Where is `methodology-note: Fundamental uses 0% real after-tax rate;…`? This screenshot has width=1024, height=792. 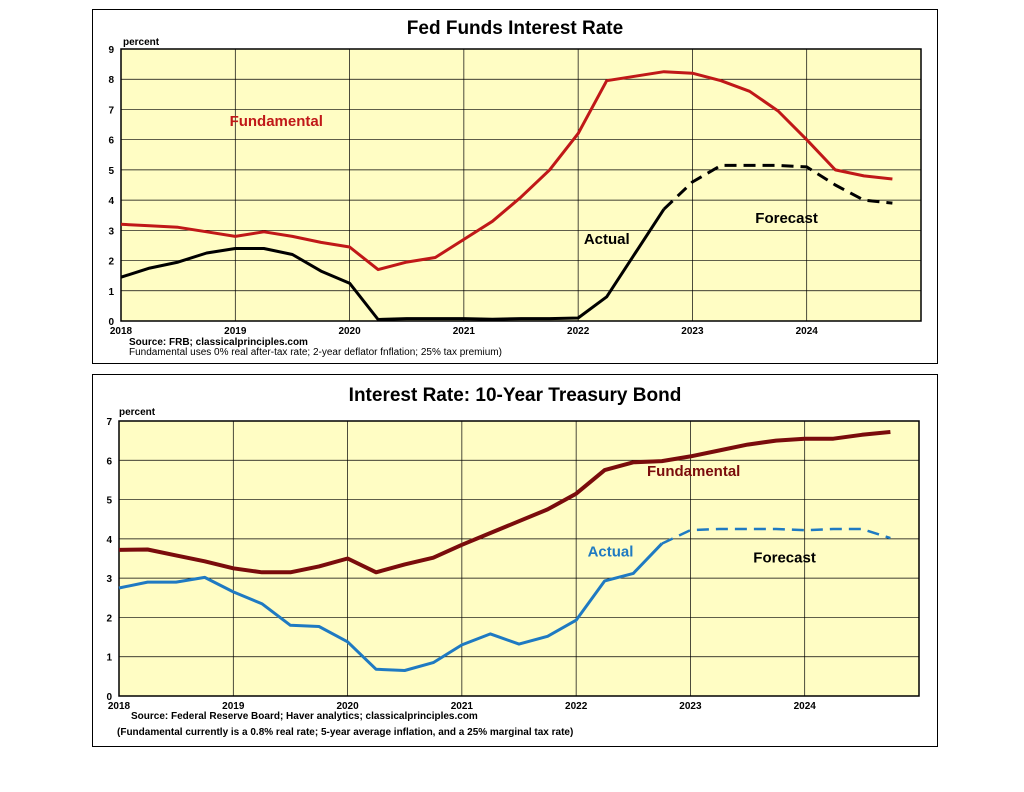 methodology-note: Fundamental uses 0% real after-tax rate;… is located at coordinates (315, 352).